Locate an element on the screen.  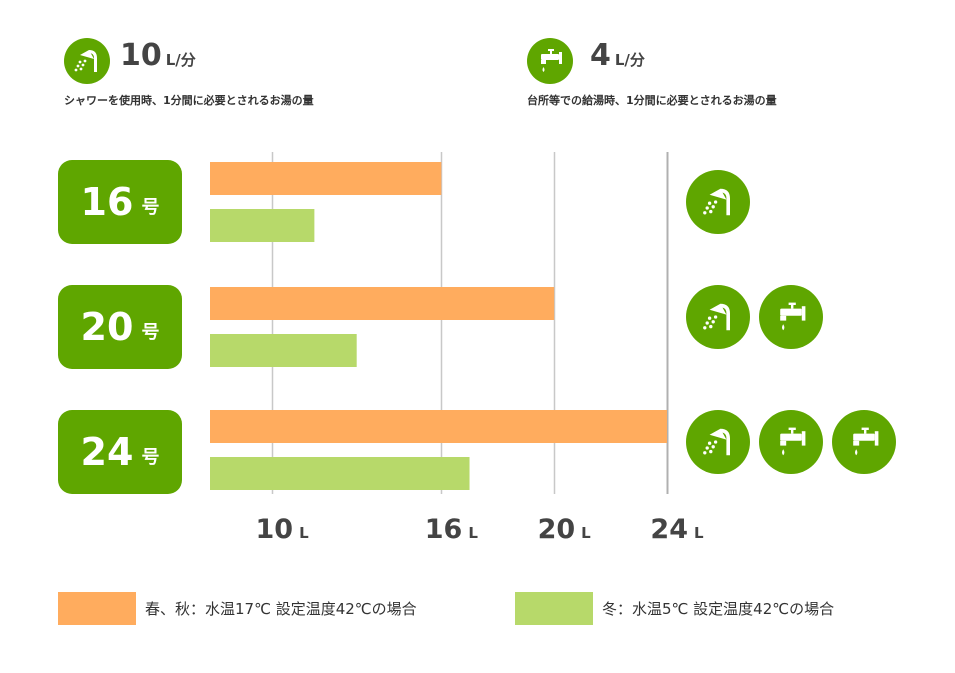
shower-header-icon is located at coordinates (87, 61).